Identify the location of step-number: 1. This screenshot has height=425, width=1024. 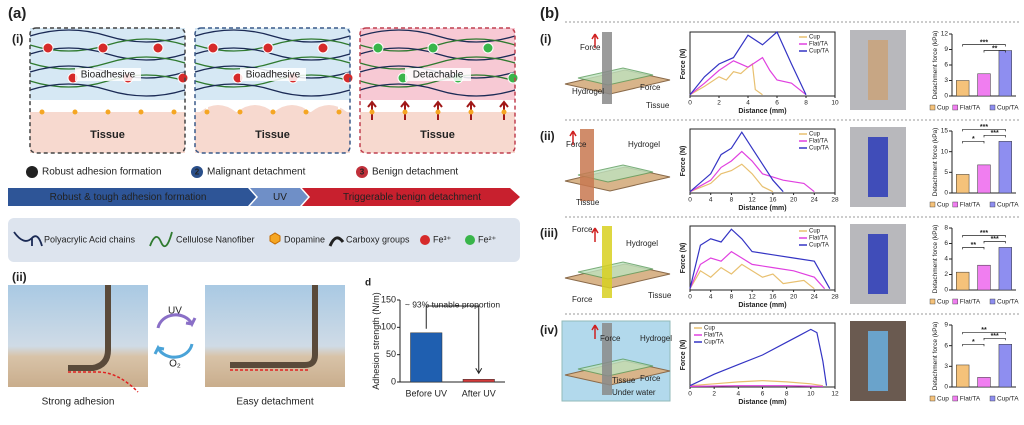
(32, 172).